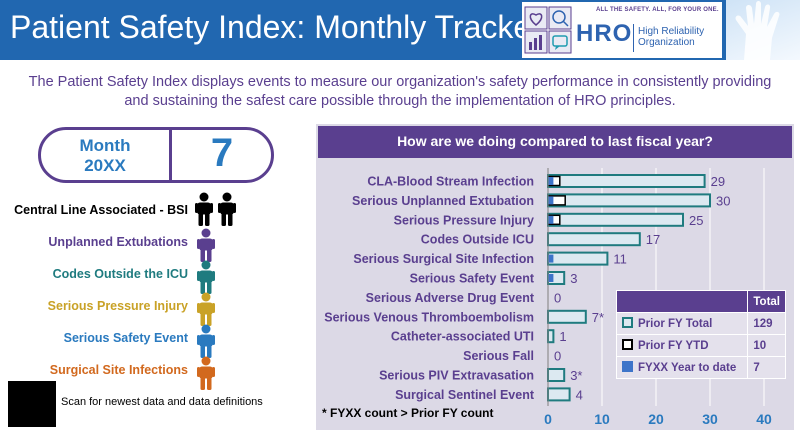 Image resolution: width=800 pixels, height=430 pixels. I want to click on legend-row-total: 7, so click(766, 367).